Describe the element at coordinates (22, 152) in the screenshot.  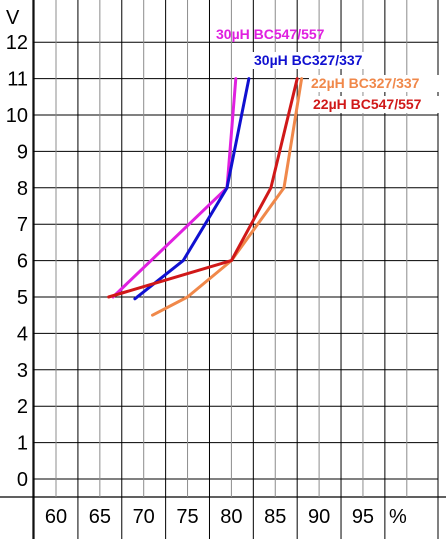
I see `y-tick-label: 9` at that location.